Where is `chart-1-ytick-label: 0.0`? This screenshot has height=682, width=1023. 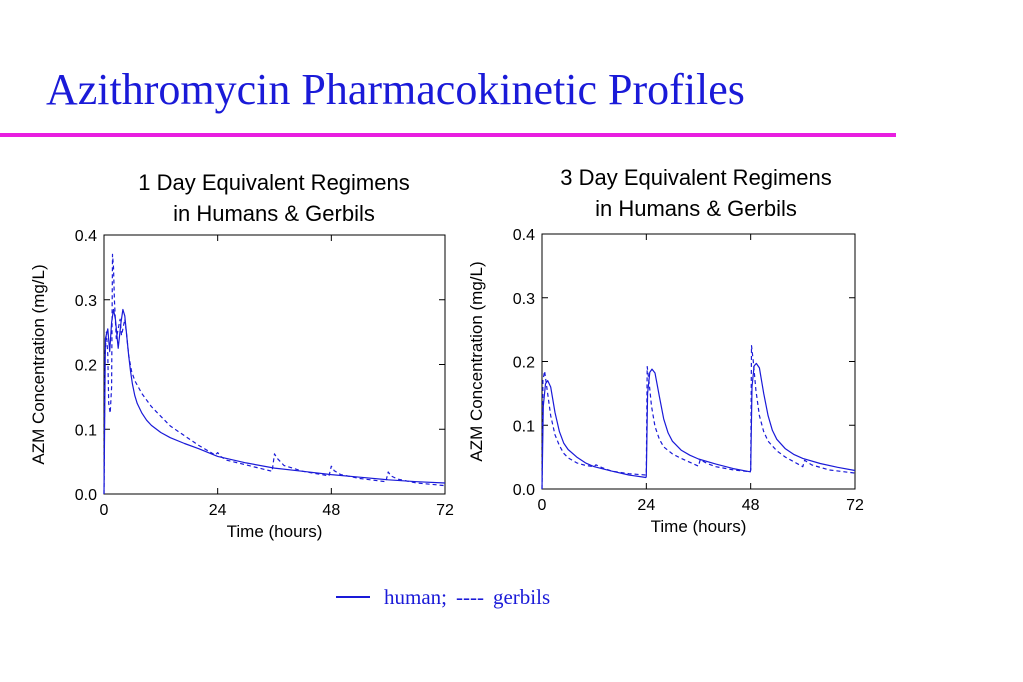 chart-1-ytick-label: 0.0 is located at coordinates (86, 495).